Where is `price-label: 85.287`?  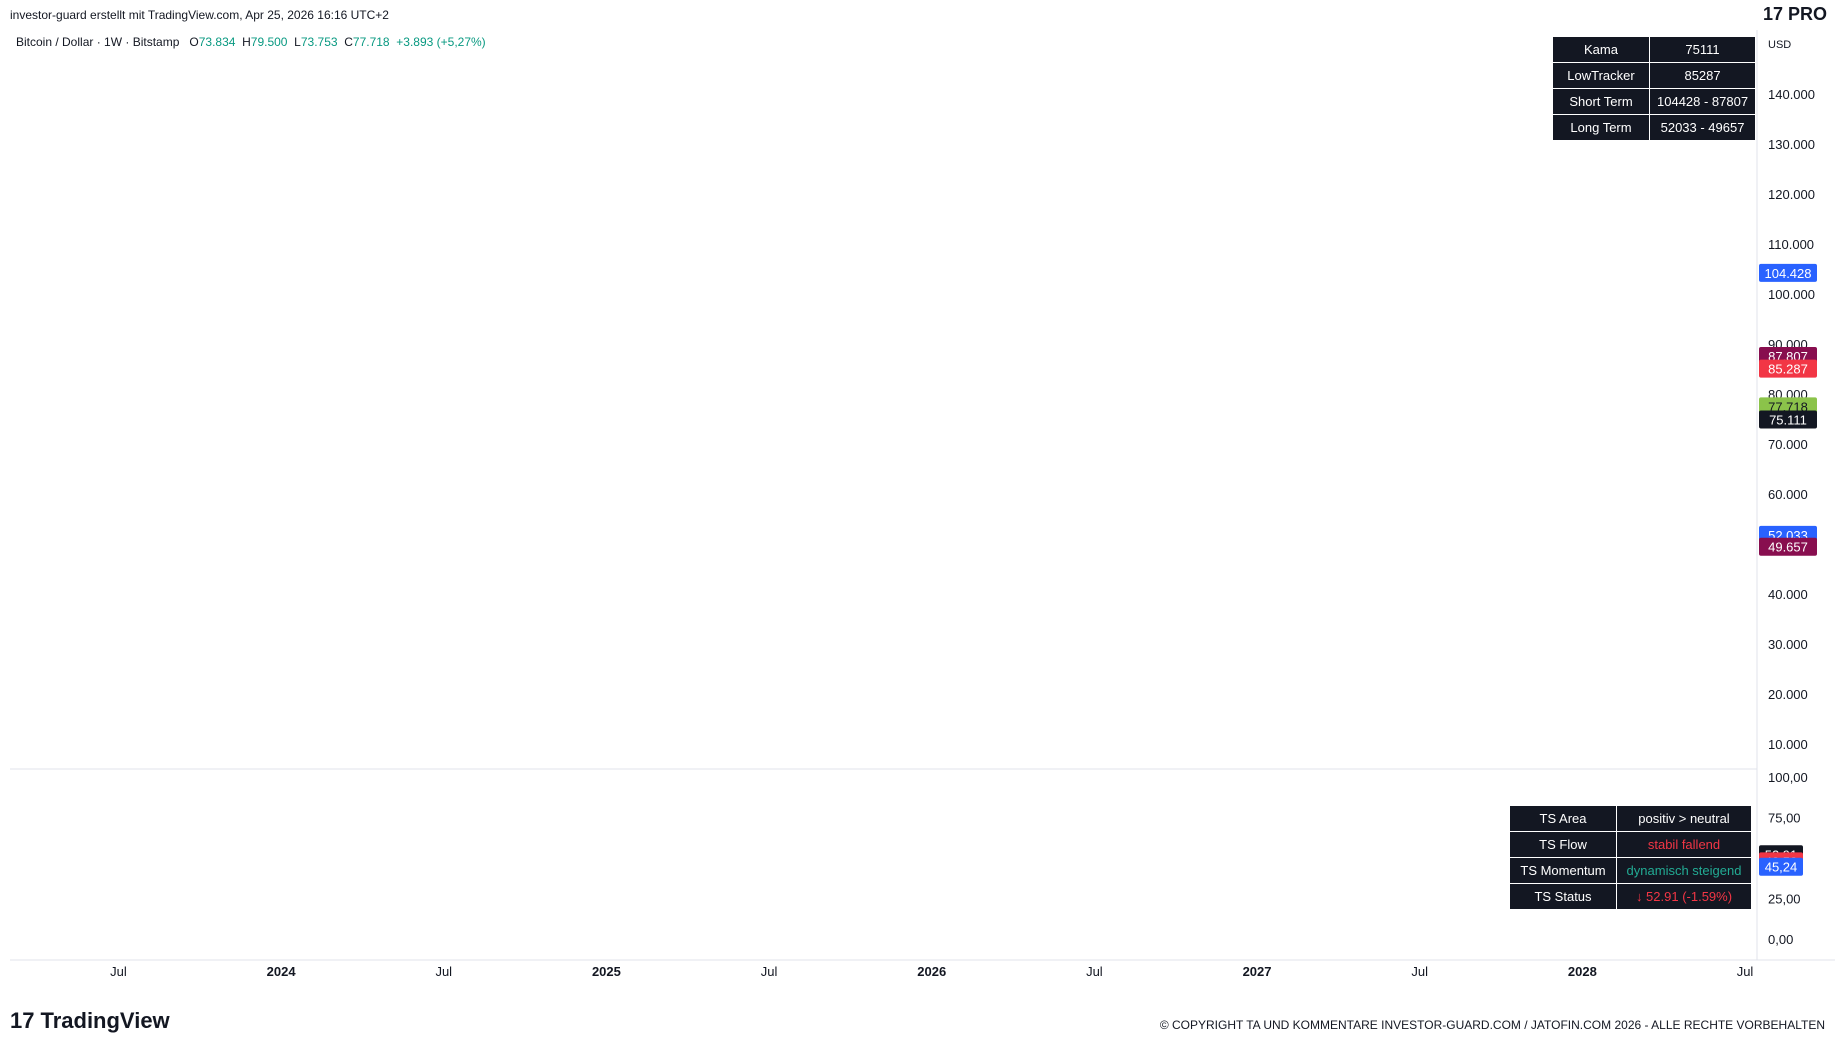
price-label: 85.287 is located at coordinates (1788, 368).